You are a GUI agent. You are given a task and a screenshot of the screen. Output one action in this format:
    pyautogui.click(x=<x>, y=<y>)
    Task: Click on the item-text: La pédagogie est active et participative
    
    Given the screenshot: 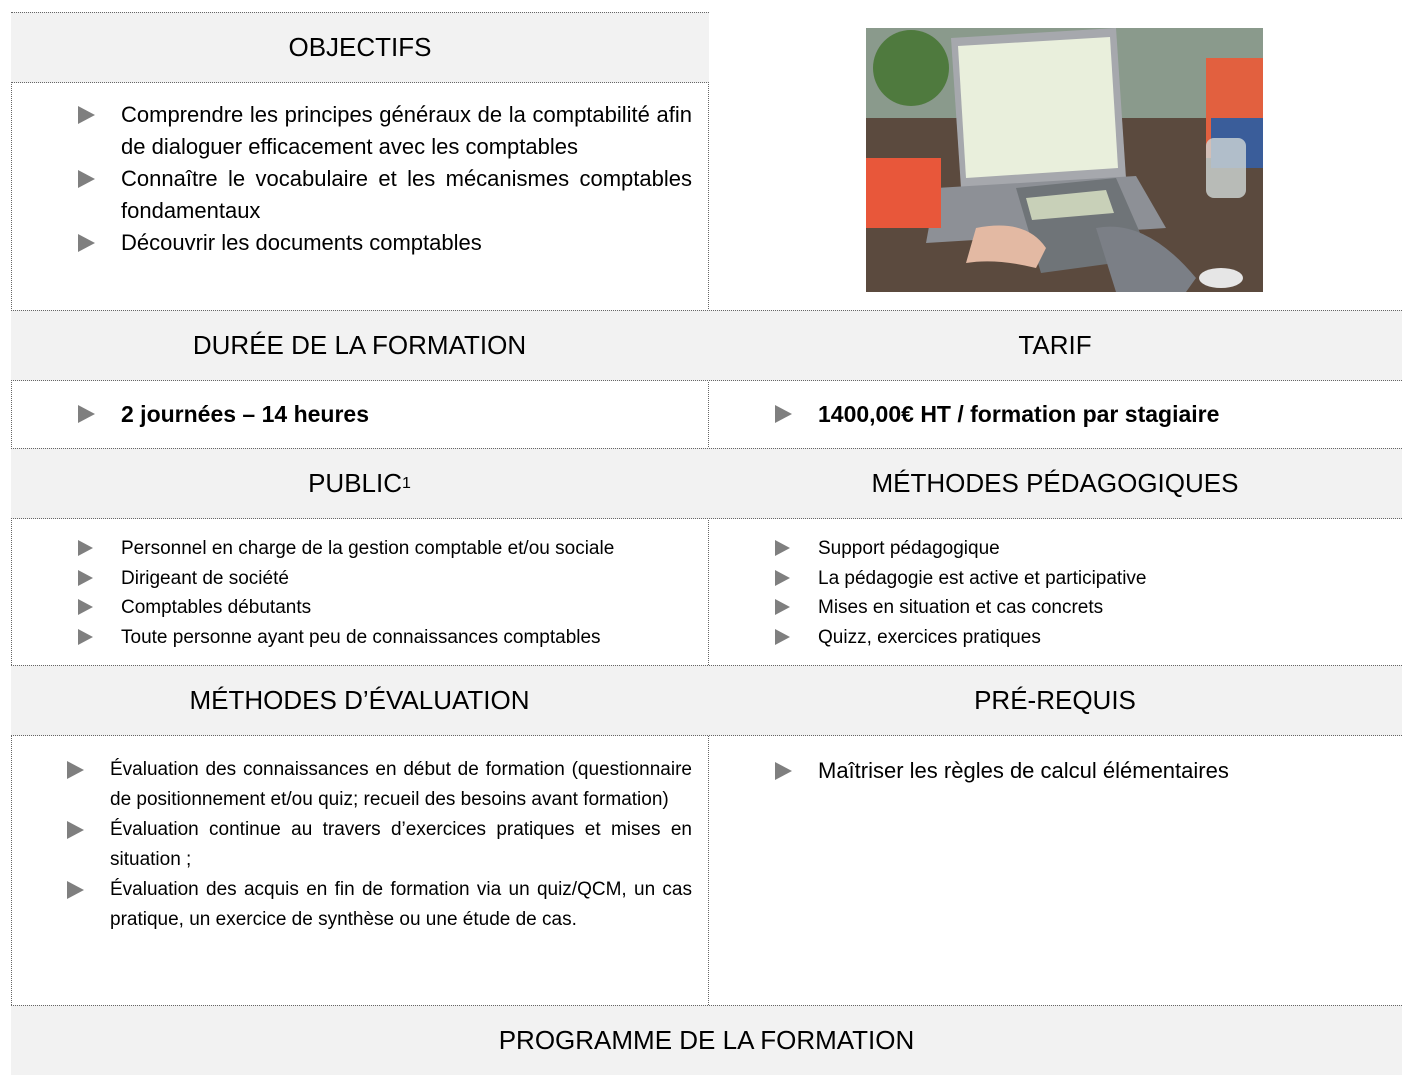 What is the action you would take?
    pyautogui.click(x=982, y=578)
    